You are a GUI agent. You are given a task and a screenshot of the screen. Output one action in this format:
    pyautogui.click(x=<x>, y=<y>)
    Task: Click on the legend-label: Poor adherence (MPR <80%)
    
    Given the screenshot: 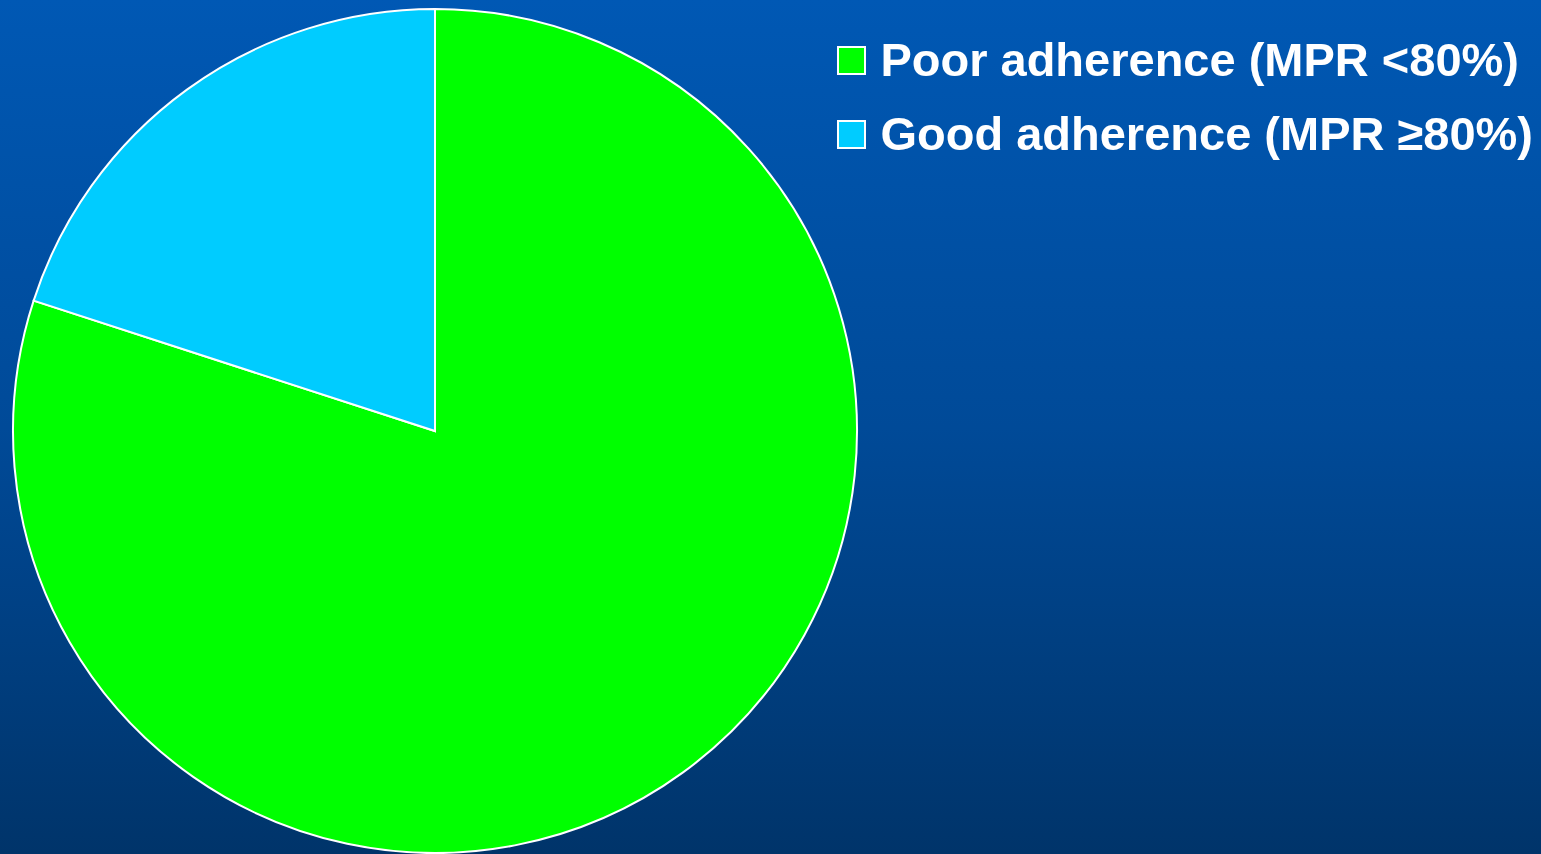 What is the action you would take?
    pyautogui.click(x=1200, y=59)
    